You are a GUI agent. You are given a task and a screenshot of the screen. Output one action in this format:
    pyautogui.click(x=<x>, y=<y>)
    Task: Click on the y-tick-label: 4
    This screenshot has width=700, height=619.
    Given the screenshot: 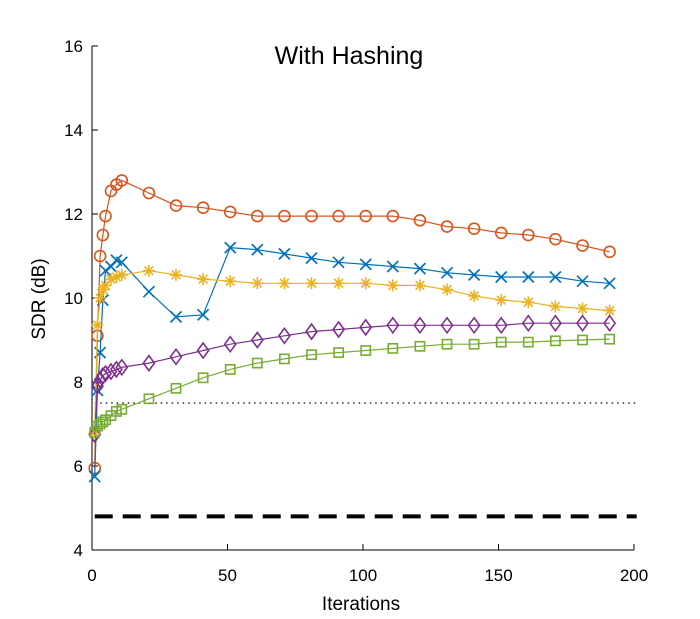 What is the action you would take?
    pyautogui.click(x=78, y=550)
    